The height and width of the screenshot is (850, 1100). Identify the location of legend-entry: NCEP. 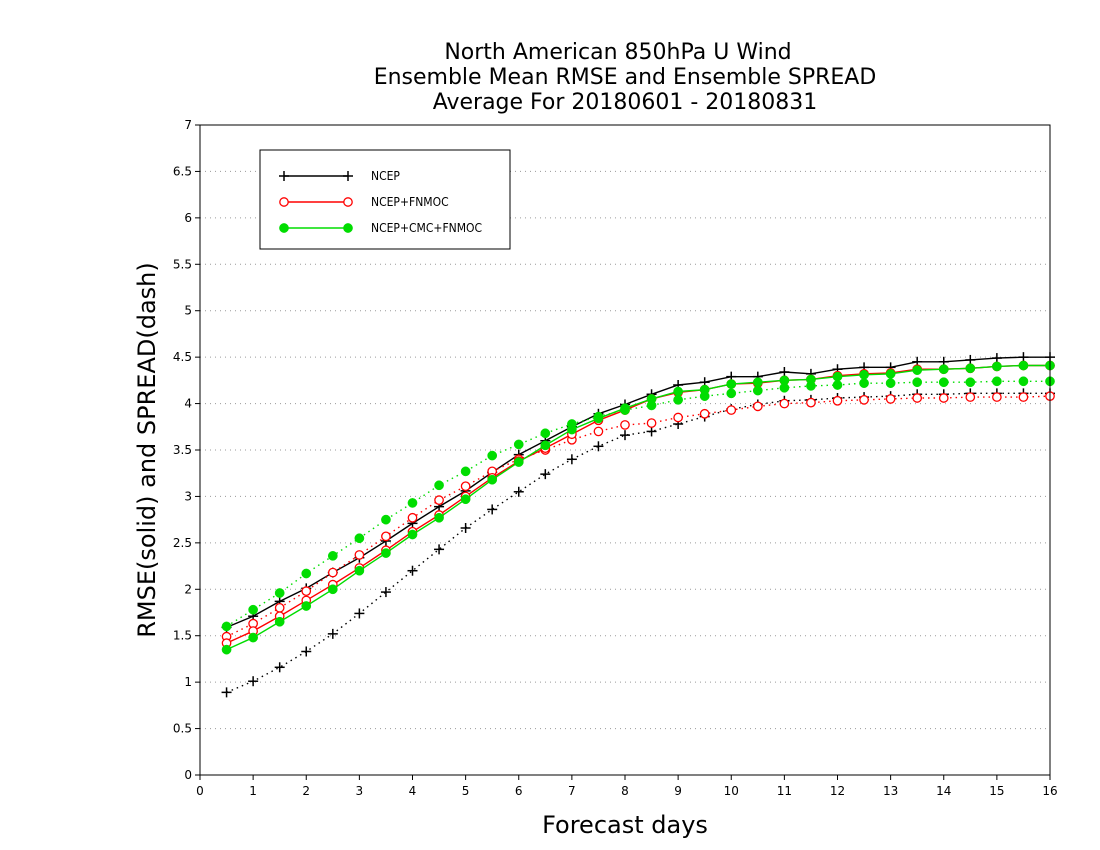
(339, 176).